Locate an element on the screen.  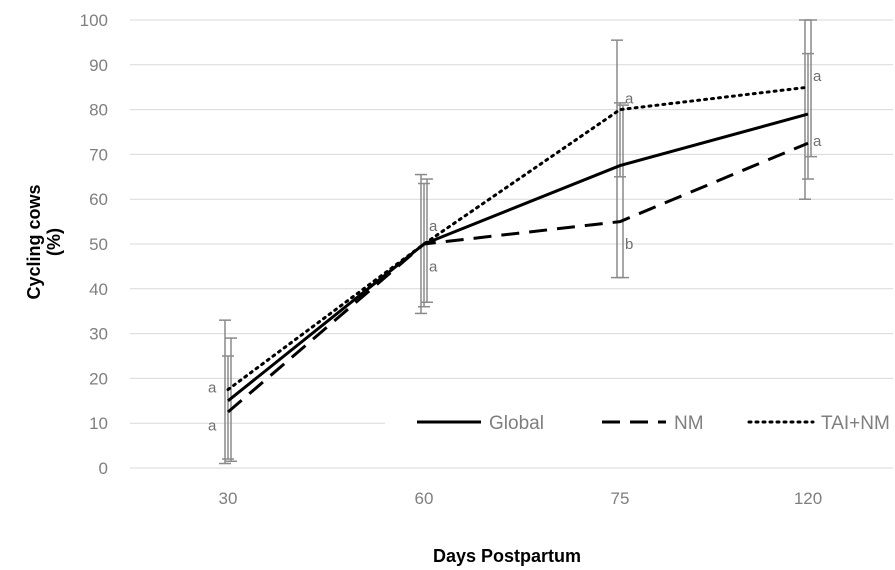
x-axis-ticks: 30 60 75 120 is located at coordinates (521, 498).